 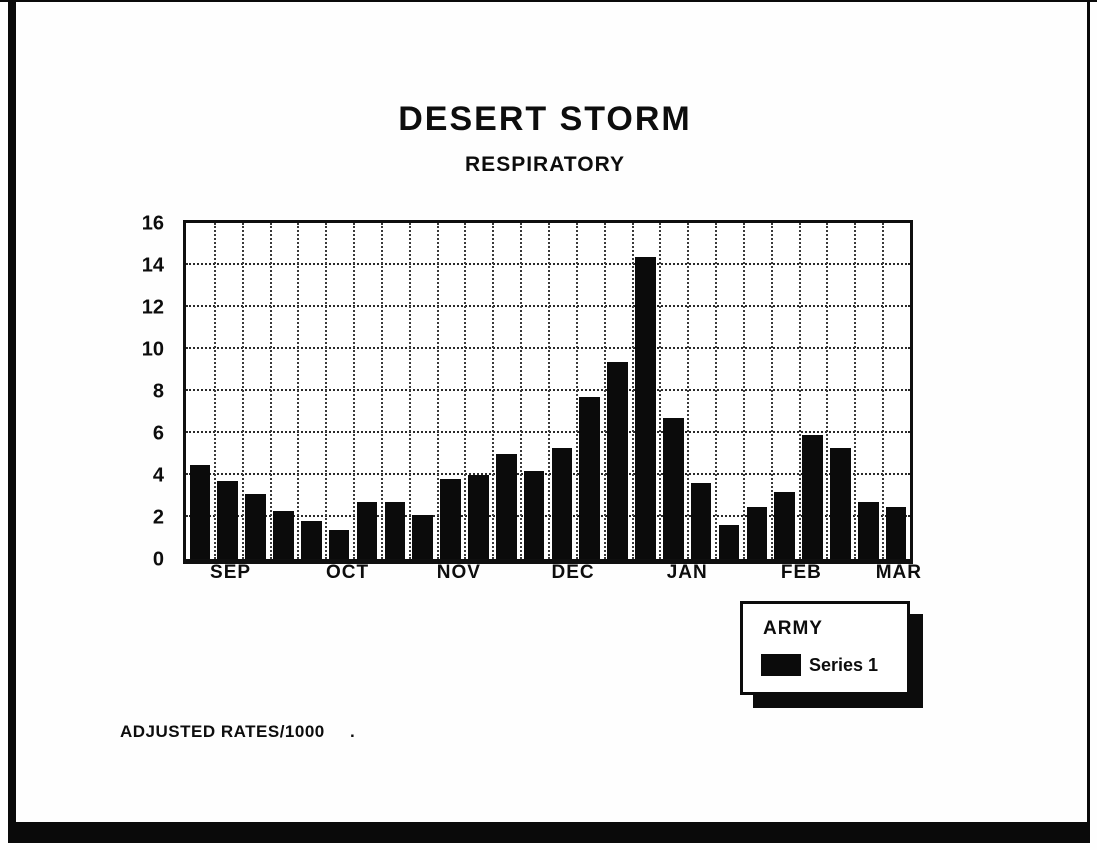 I want to click on legend-header: ARMY, so click(x=793, y=628).